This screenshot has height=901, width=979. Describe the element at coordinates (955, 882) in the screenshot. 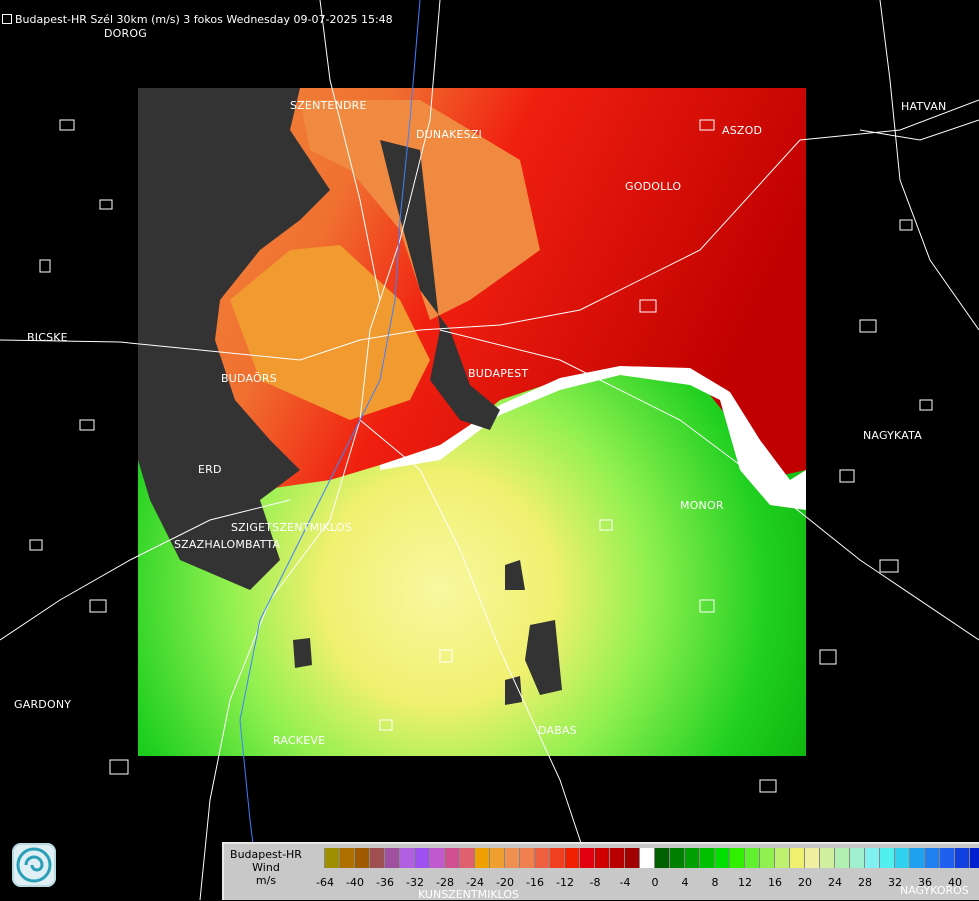

I see `legend-tick-label: 40` at that location.